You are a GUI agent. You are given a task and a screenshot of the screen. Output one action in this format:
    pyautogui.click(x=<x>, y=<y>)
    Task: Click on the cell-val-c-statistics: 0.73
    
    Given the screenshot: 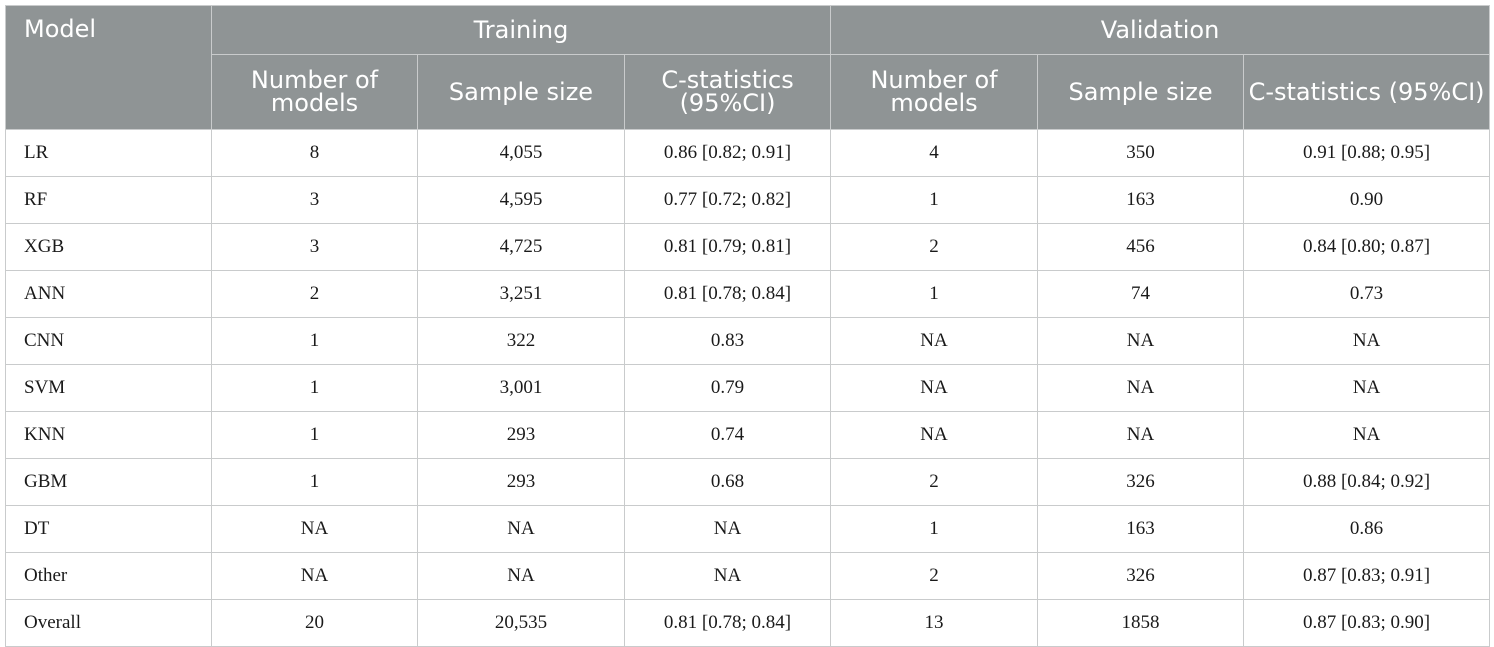 What is the action you would take?
    pyautogui.click(x=1367, y=294)
    